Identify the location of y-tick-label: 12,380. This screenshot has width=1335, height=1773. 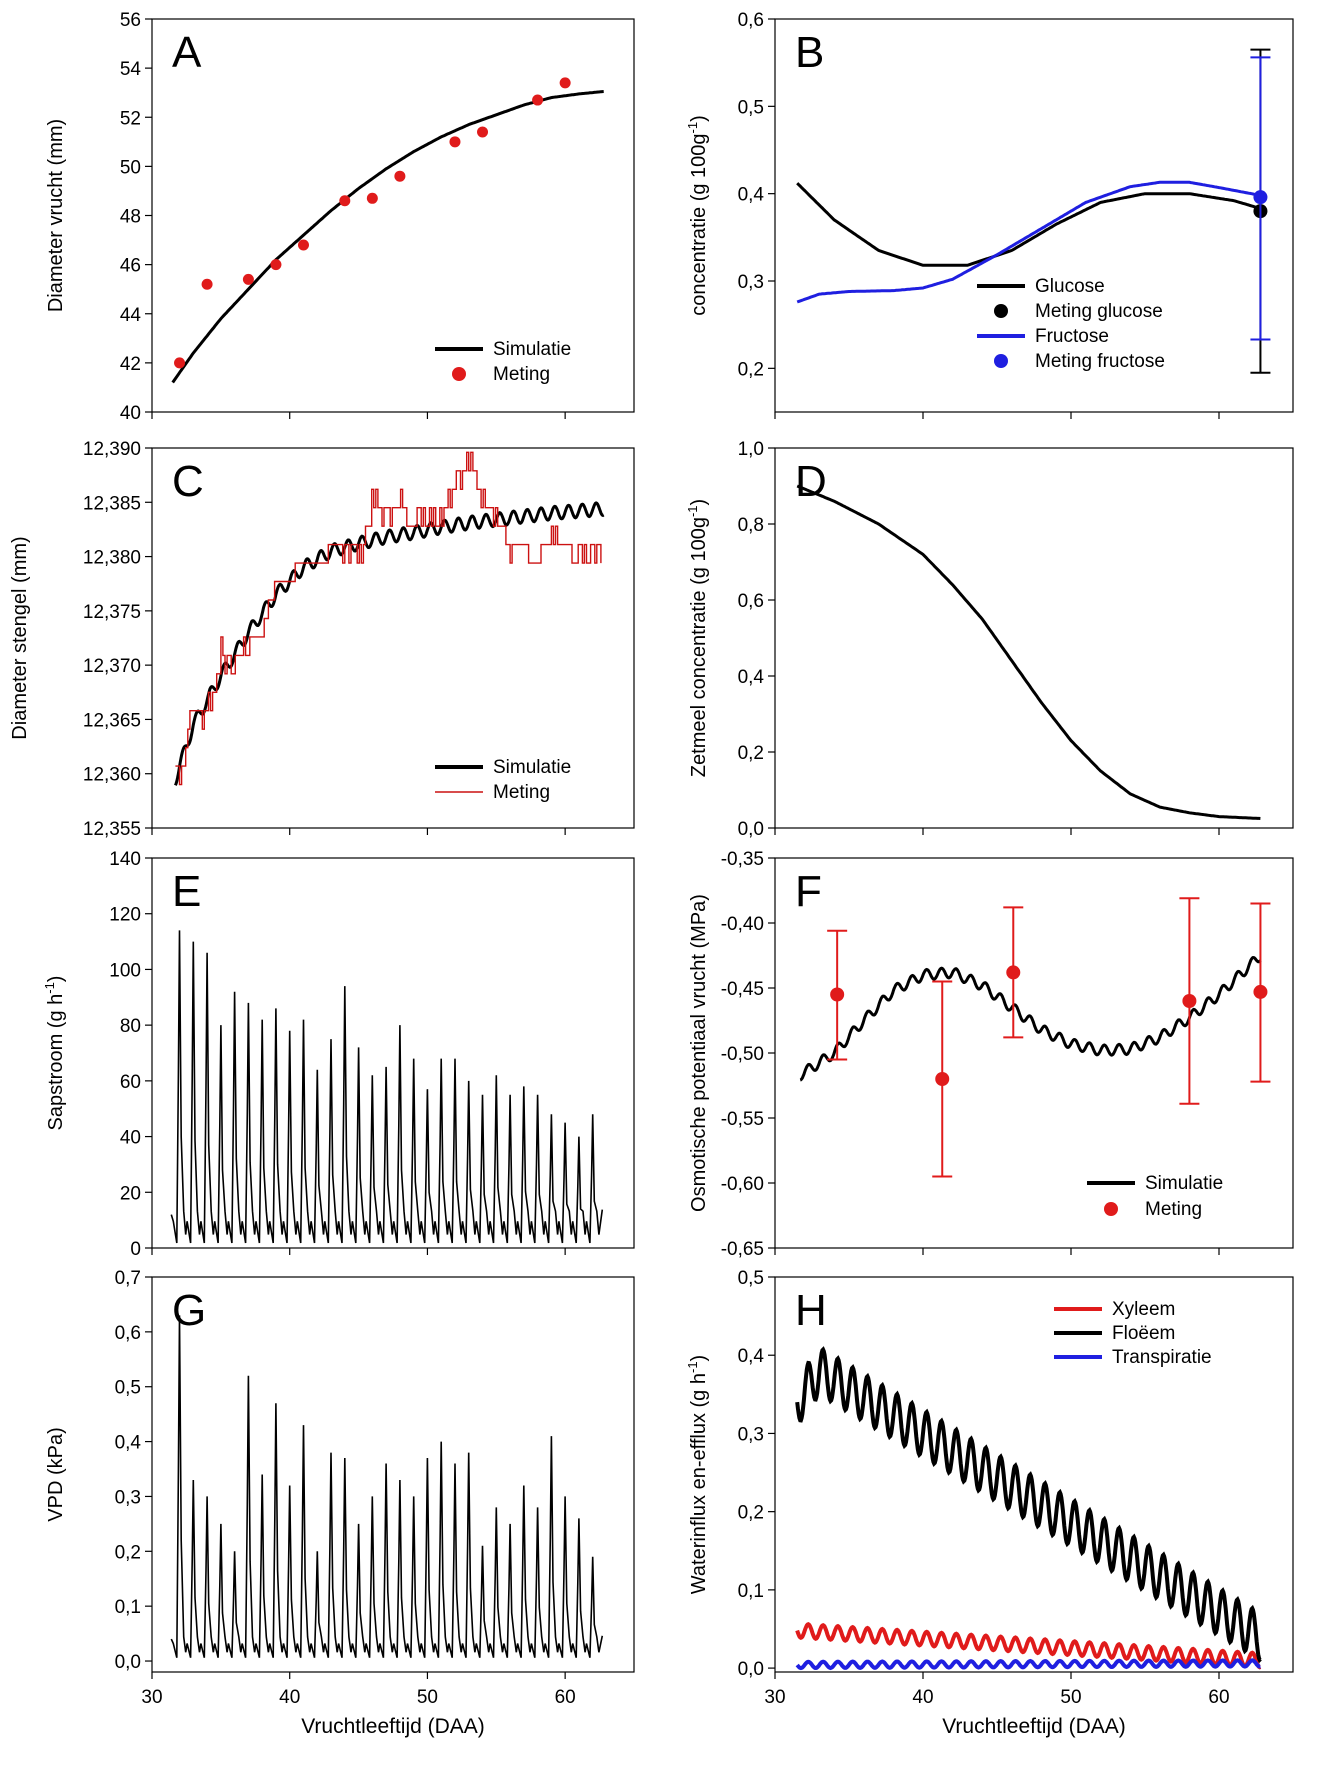
(112, 558).